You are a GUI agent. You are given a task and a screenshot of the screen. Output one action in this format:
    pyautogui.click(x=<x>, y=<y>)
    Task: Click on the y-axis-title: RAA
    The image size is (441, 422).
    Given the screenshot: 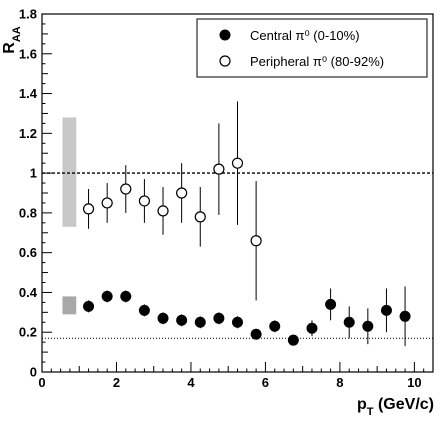 What is the action you would take?
    pyautogui.click(x=12, y=40)
    